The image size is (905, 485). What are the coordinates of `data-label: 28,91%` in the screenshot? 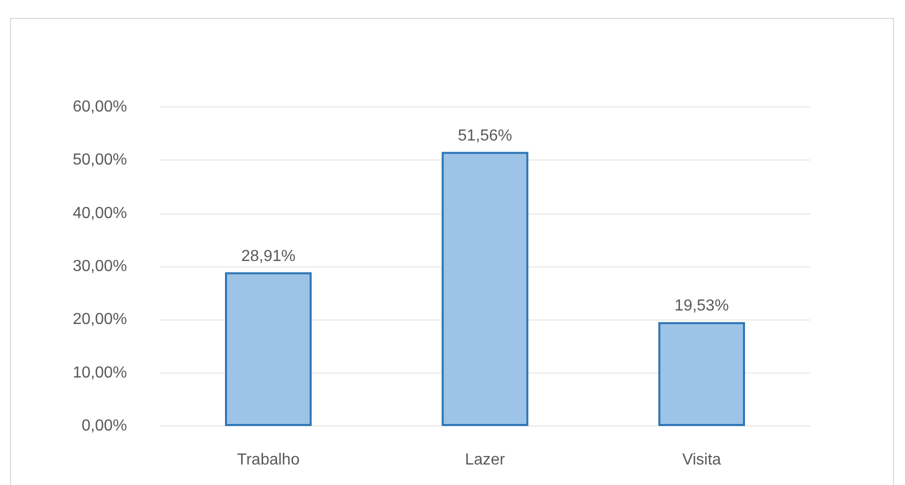 It's located at (268, 256).